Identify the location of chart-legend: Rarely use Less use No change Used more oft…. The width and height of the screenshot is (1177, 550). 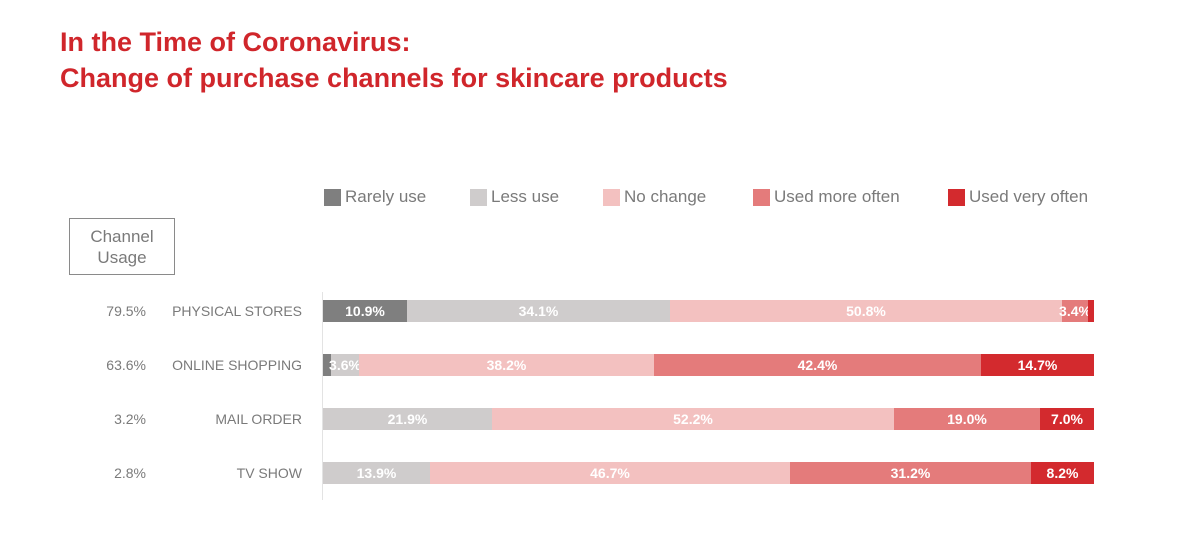
(724, 197).